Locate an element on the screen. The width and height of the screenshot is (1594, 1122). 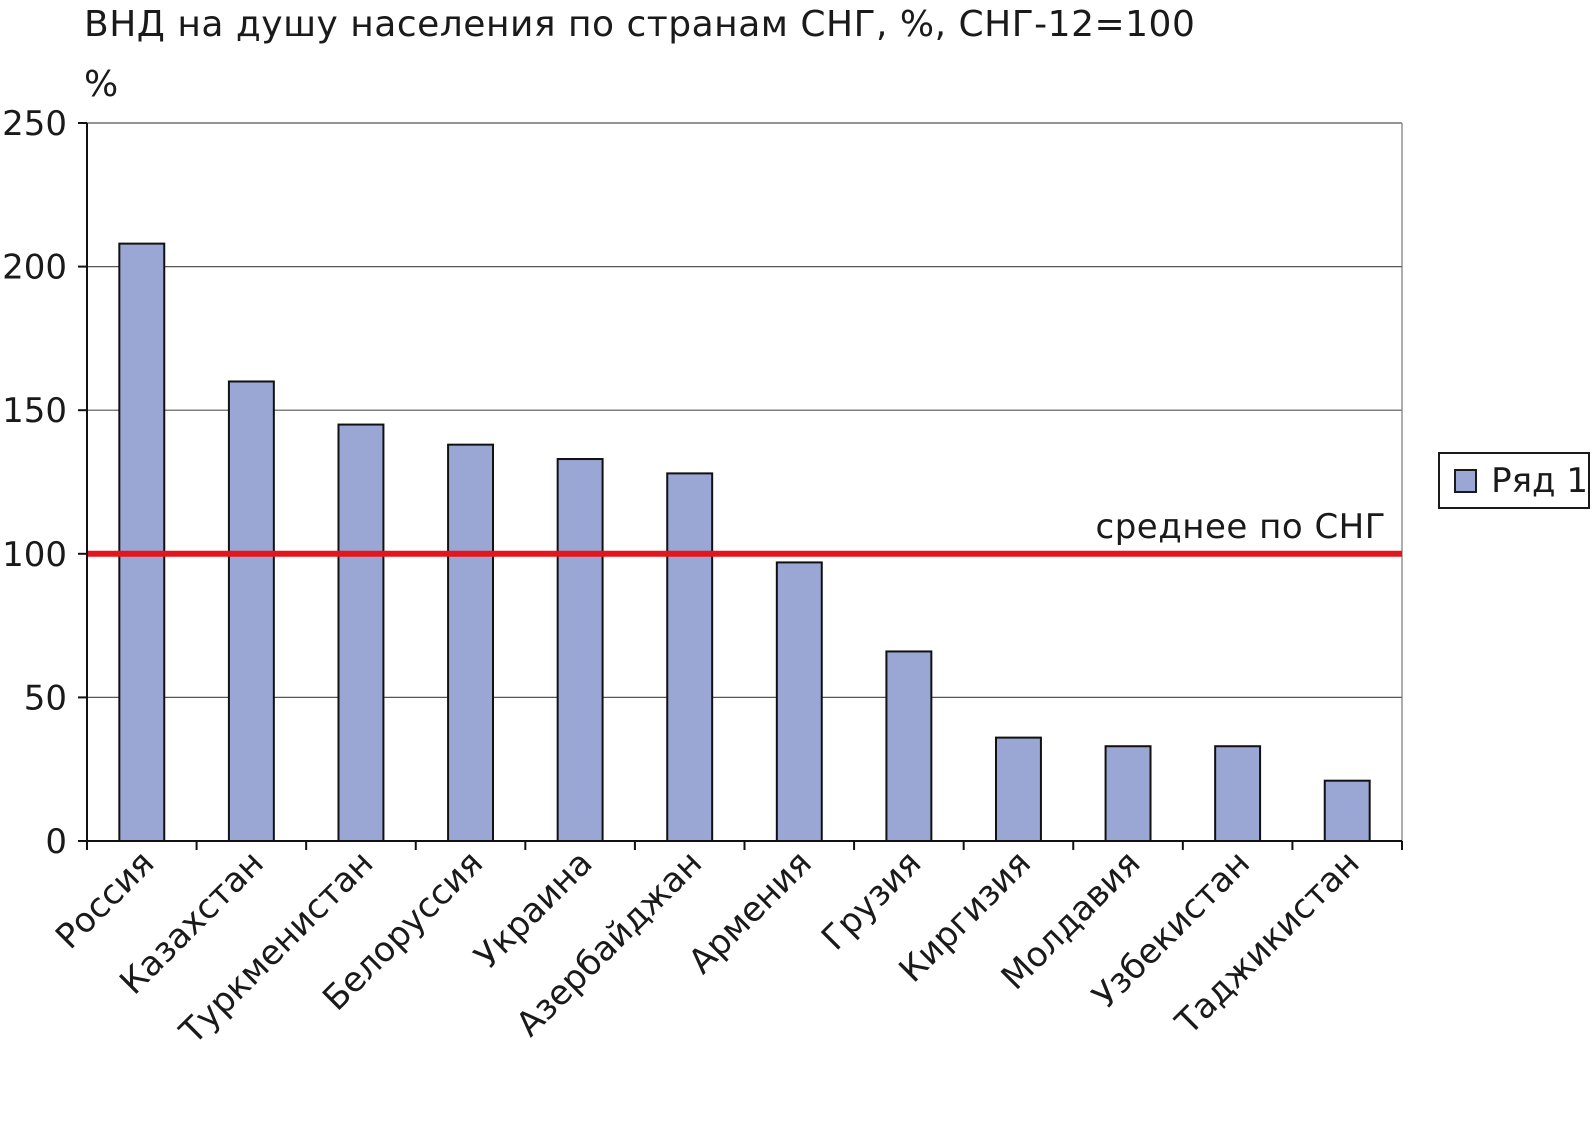
y-tick-label-100: 100 is located at coordinates (34, 555).